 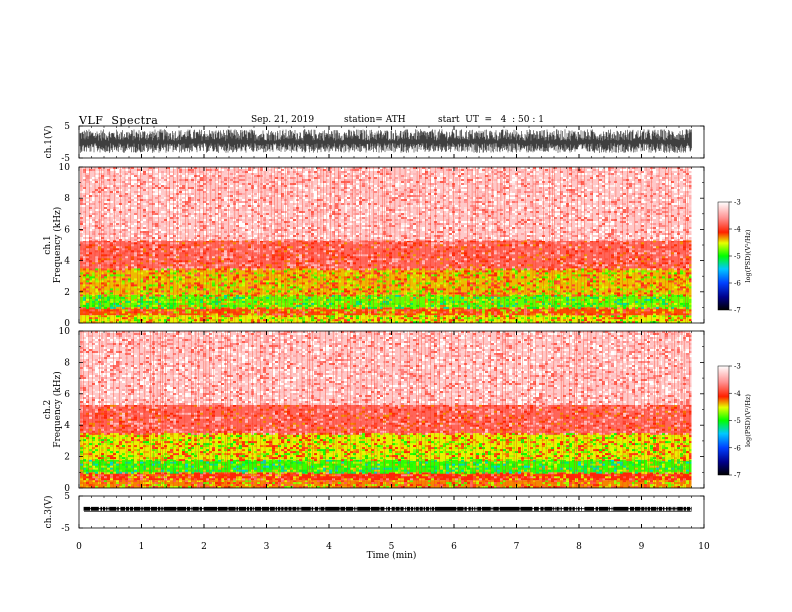 What do you see at coordinates (392, 547) in the screenshot?
I see `x-tick-label: 5` at bounding box center [392, 547].